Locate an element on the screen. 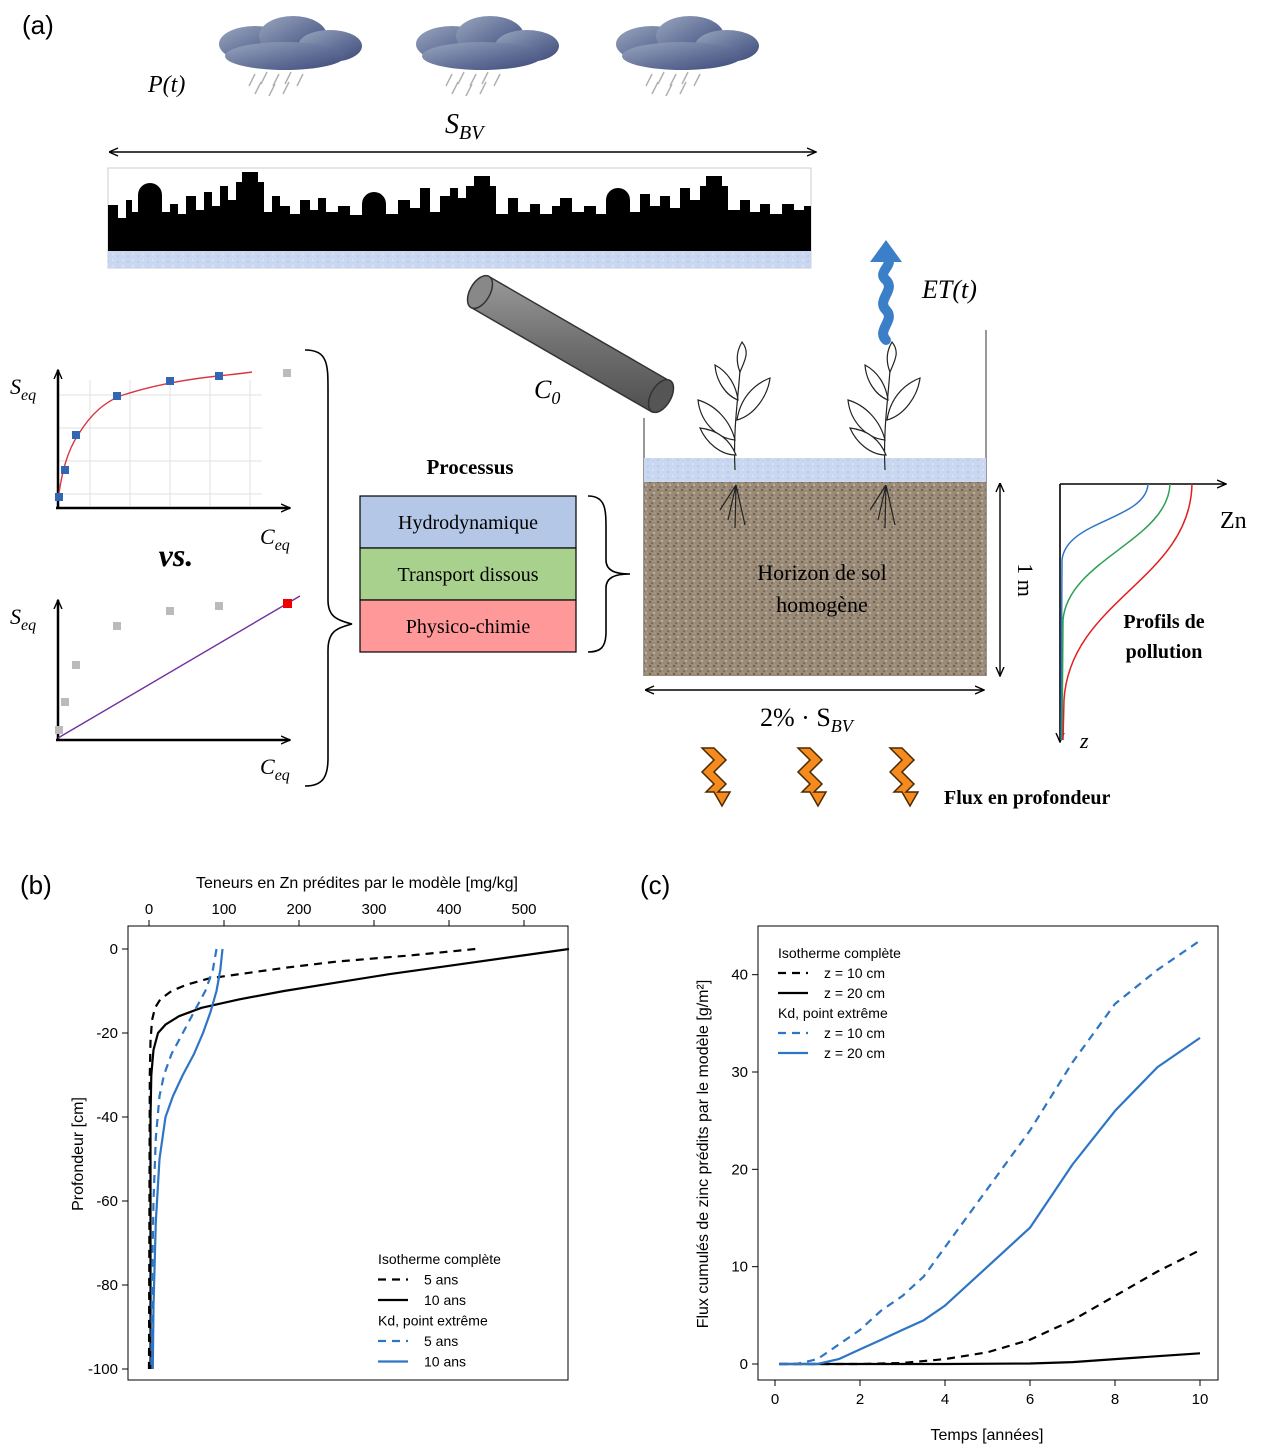  panel-a-label: (a) is located at coordinates (38, 25).